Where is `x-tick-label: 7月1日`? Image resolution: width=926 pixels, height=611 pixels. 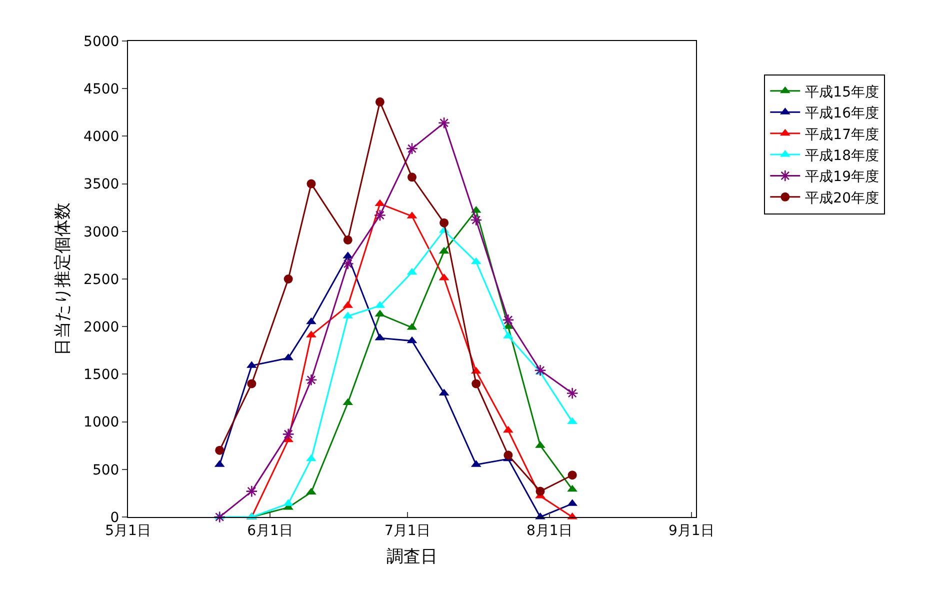 x-tick-label: 7月1日 is located at coordinates (407, 530).